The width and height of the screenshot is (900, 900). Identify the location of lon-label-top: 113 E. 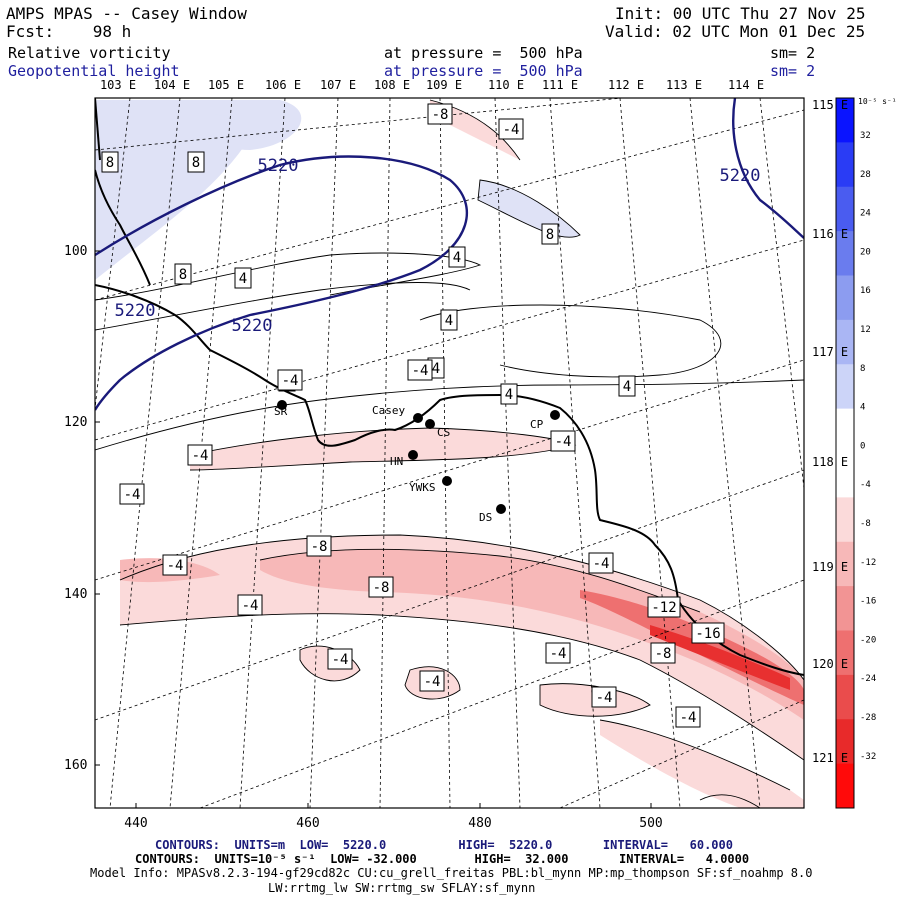
(684, 85).